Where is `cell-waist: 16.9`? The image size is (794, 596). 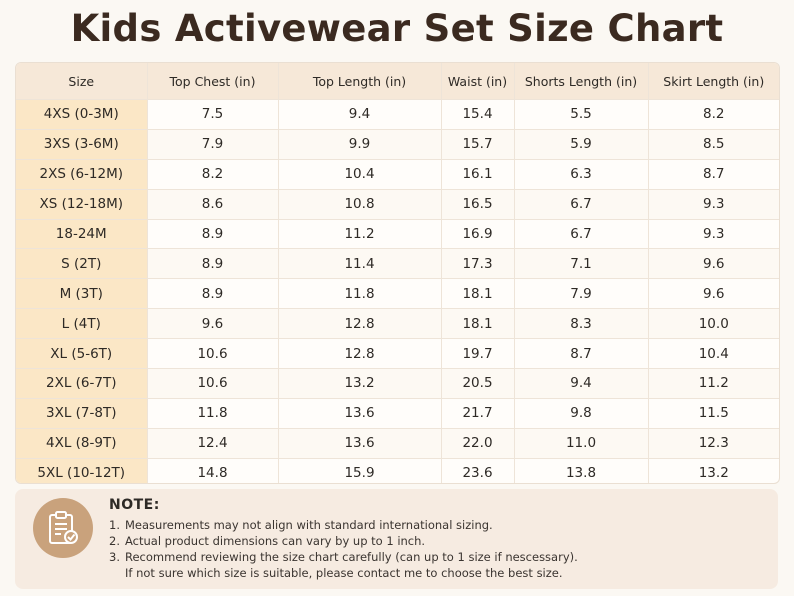 cell-waist: 16.9 is located at coordinates (478, 234).